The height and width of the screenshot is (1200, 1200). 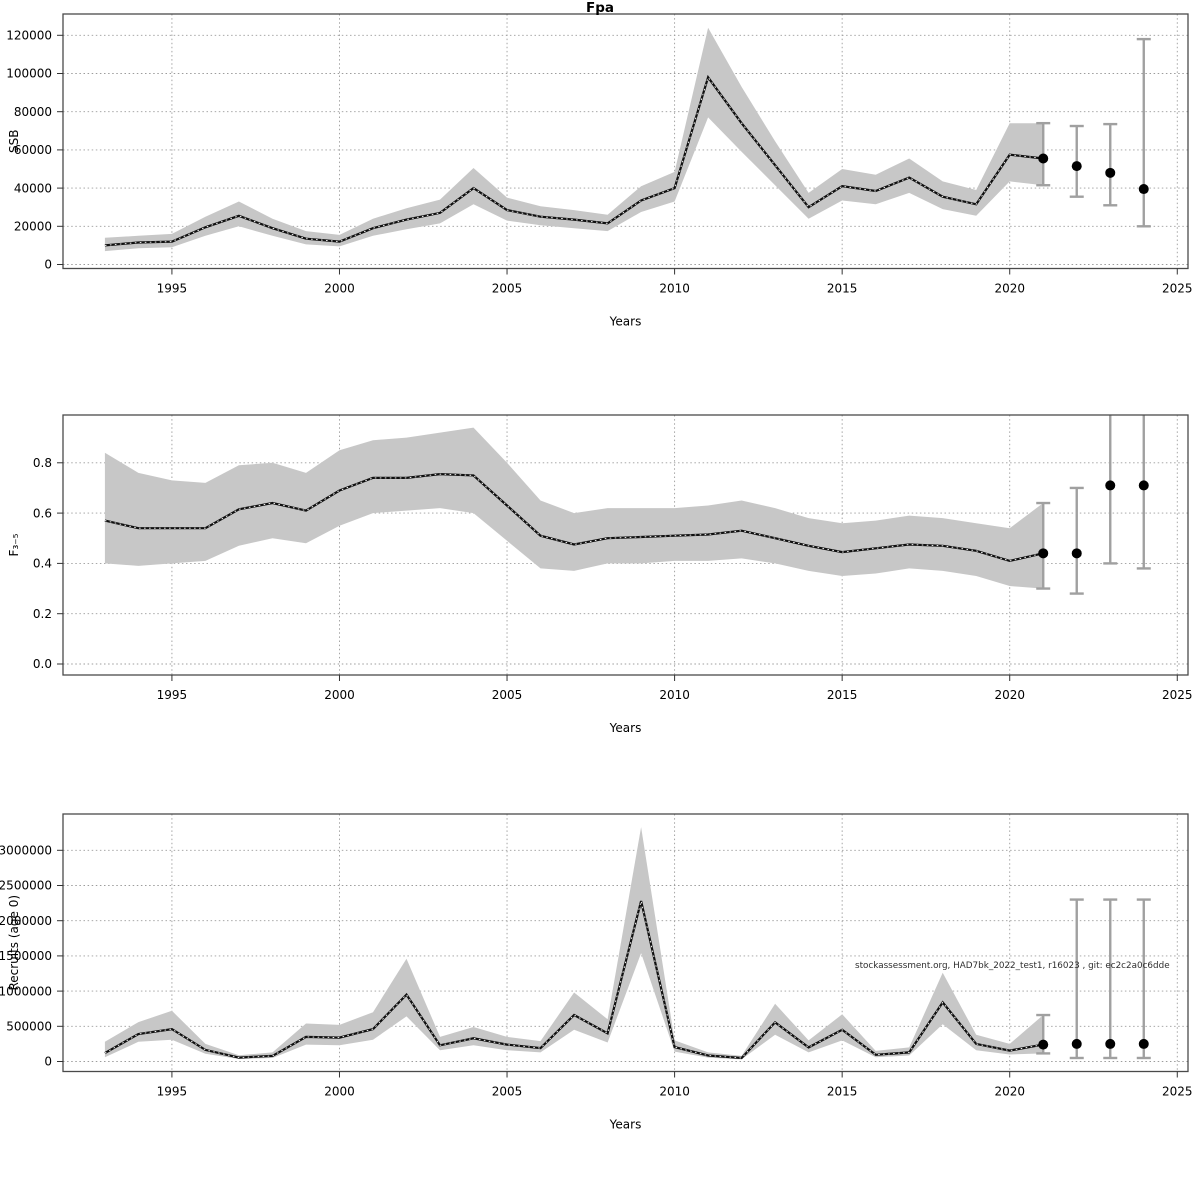 I want to click on fbar-ytick-label: 0.8, so click(x=42, y=463).